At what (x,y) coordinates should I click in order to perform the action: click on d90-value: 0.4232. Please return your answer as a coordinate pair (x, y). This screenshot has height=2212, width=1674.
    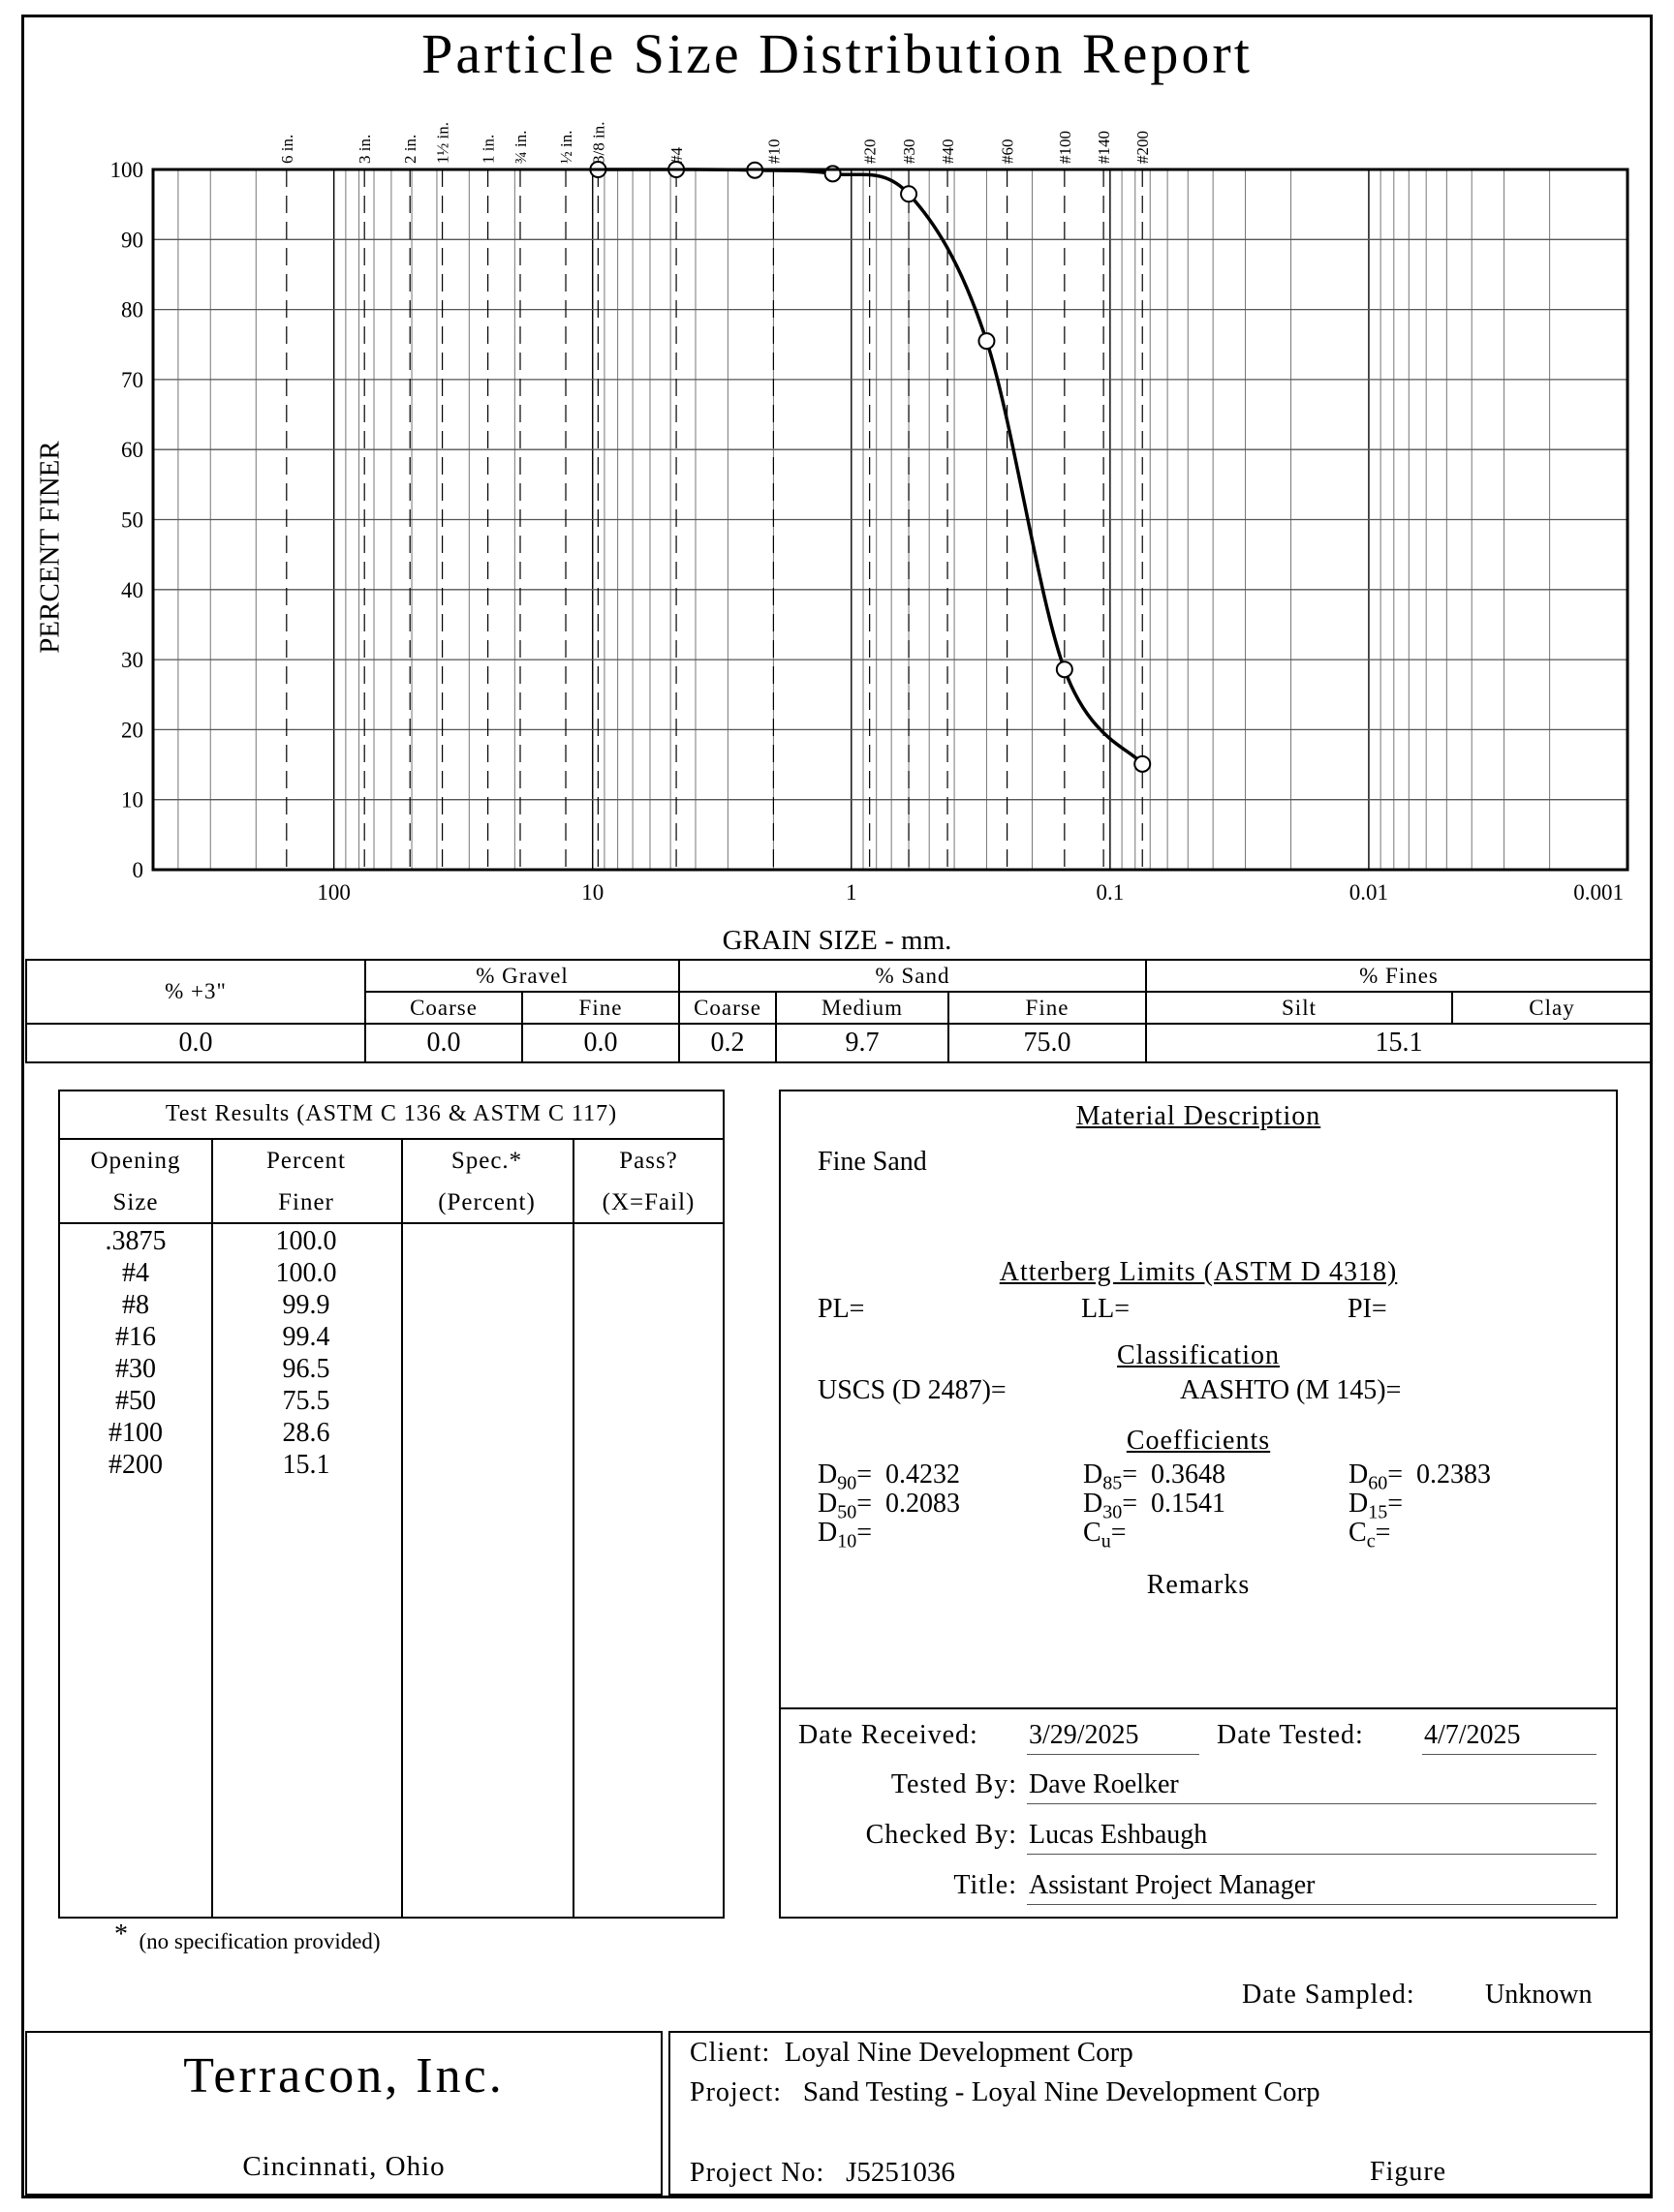
    Looking at the image, I should click on (923, 1474).